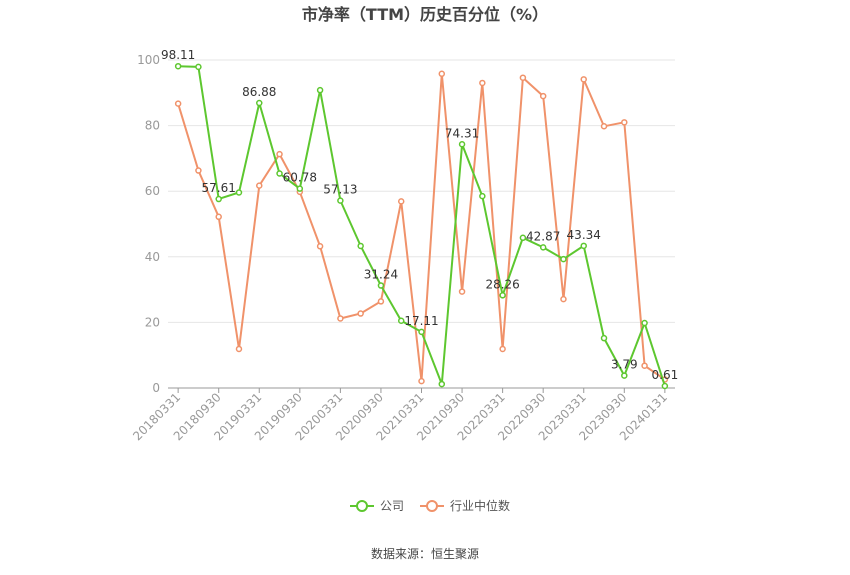  What do you see at coordinates (340, 190) in the screenshot?
I see `data-label-0-8: 57.13` at bounding box center [340, 190].